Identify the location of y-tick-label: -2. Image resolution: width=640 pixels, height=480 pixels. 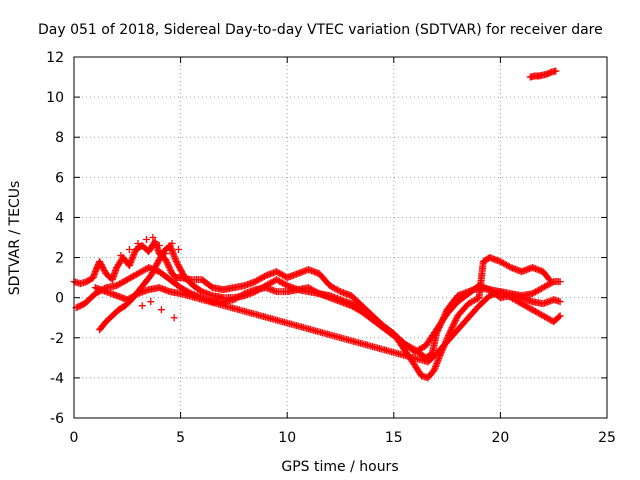
(57, 339).